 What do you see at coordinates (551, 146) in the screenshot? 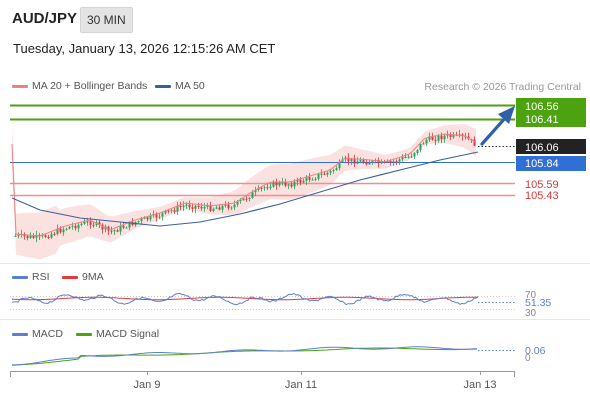
I see `price-label-106-06: 106.06` at bounding box center [551, 146].